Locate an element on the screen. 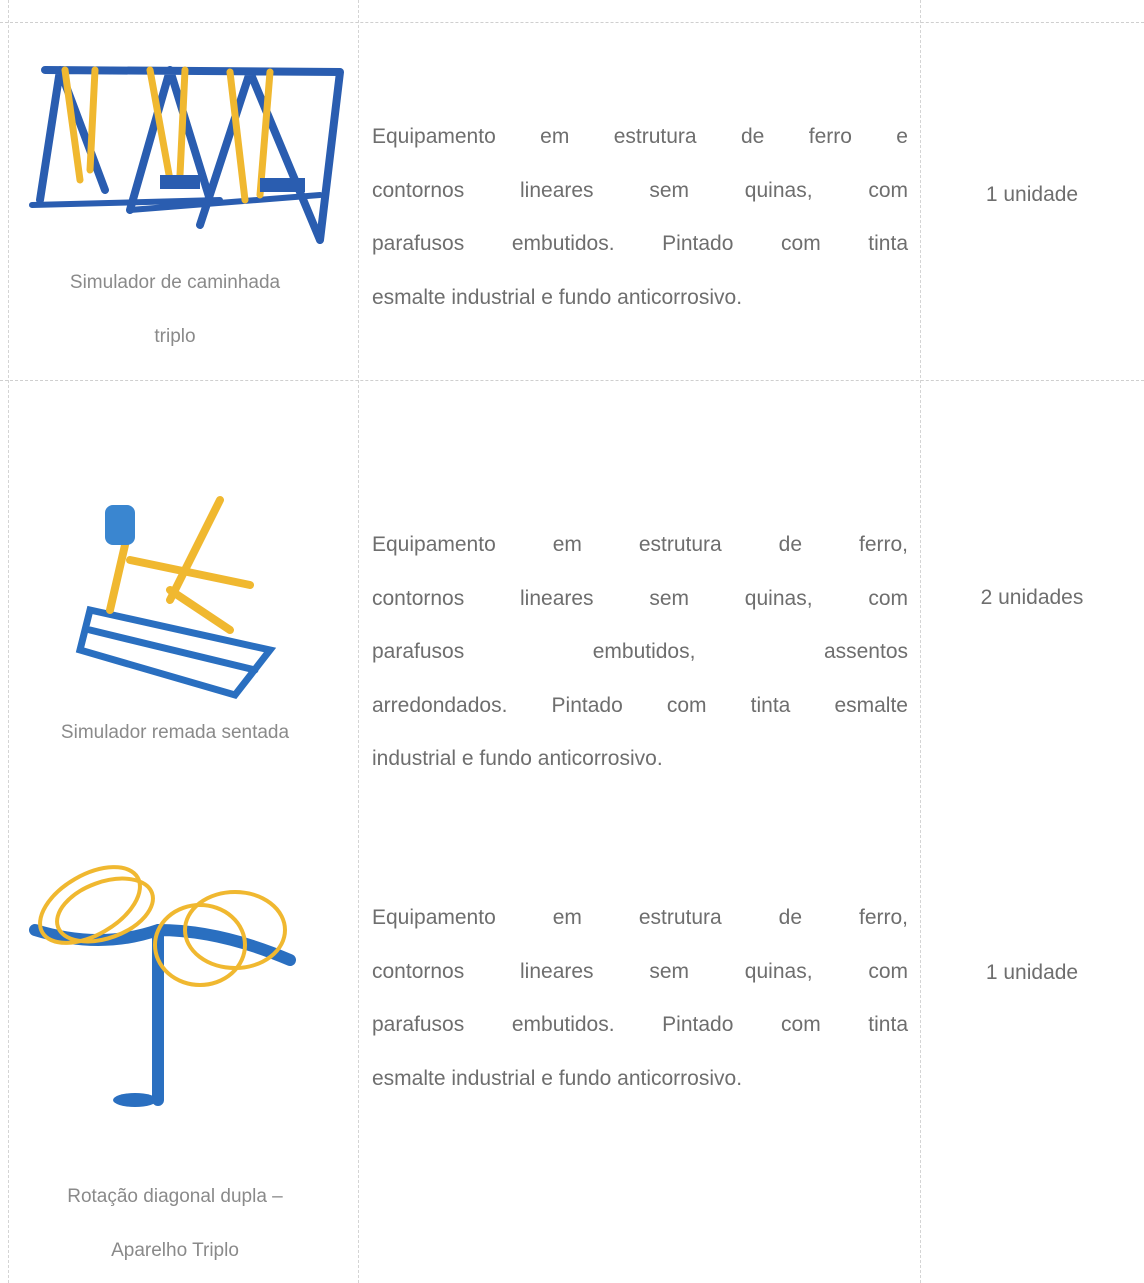 This screenshot has width=1144, height=1283. item-caption: Simulador de caminhada triplo is located at coordinates (175, 310).